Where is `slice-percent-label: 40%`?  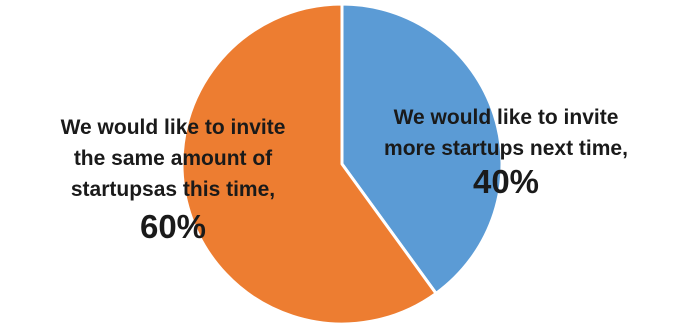 slice-percent-label: 40% is located at coordinates (506, 181).